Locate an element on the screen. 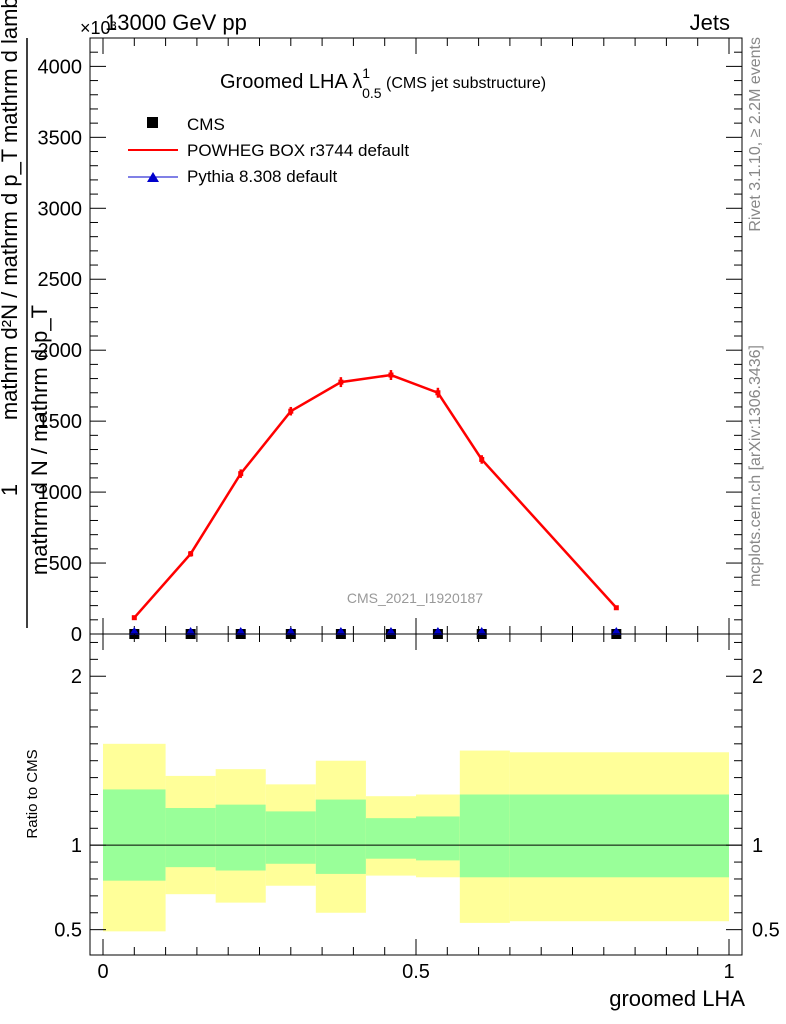 This screenshot has width=786, height=1024. main-y-tick-label: 3500 is located at coordinates (60, 138).